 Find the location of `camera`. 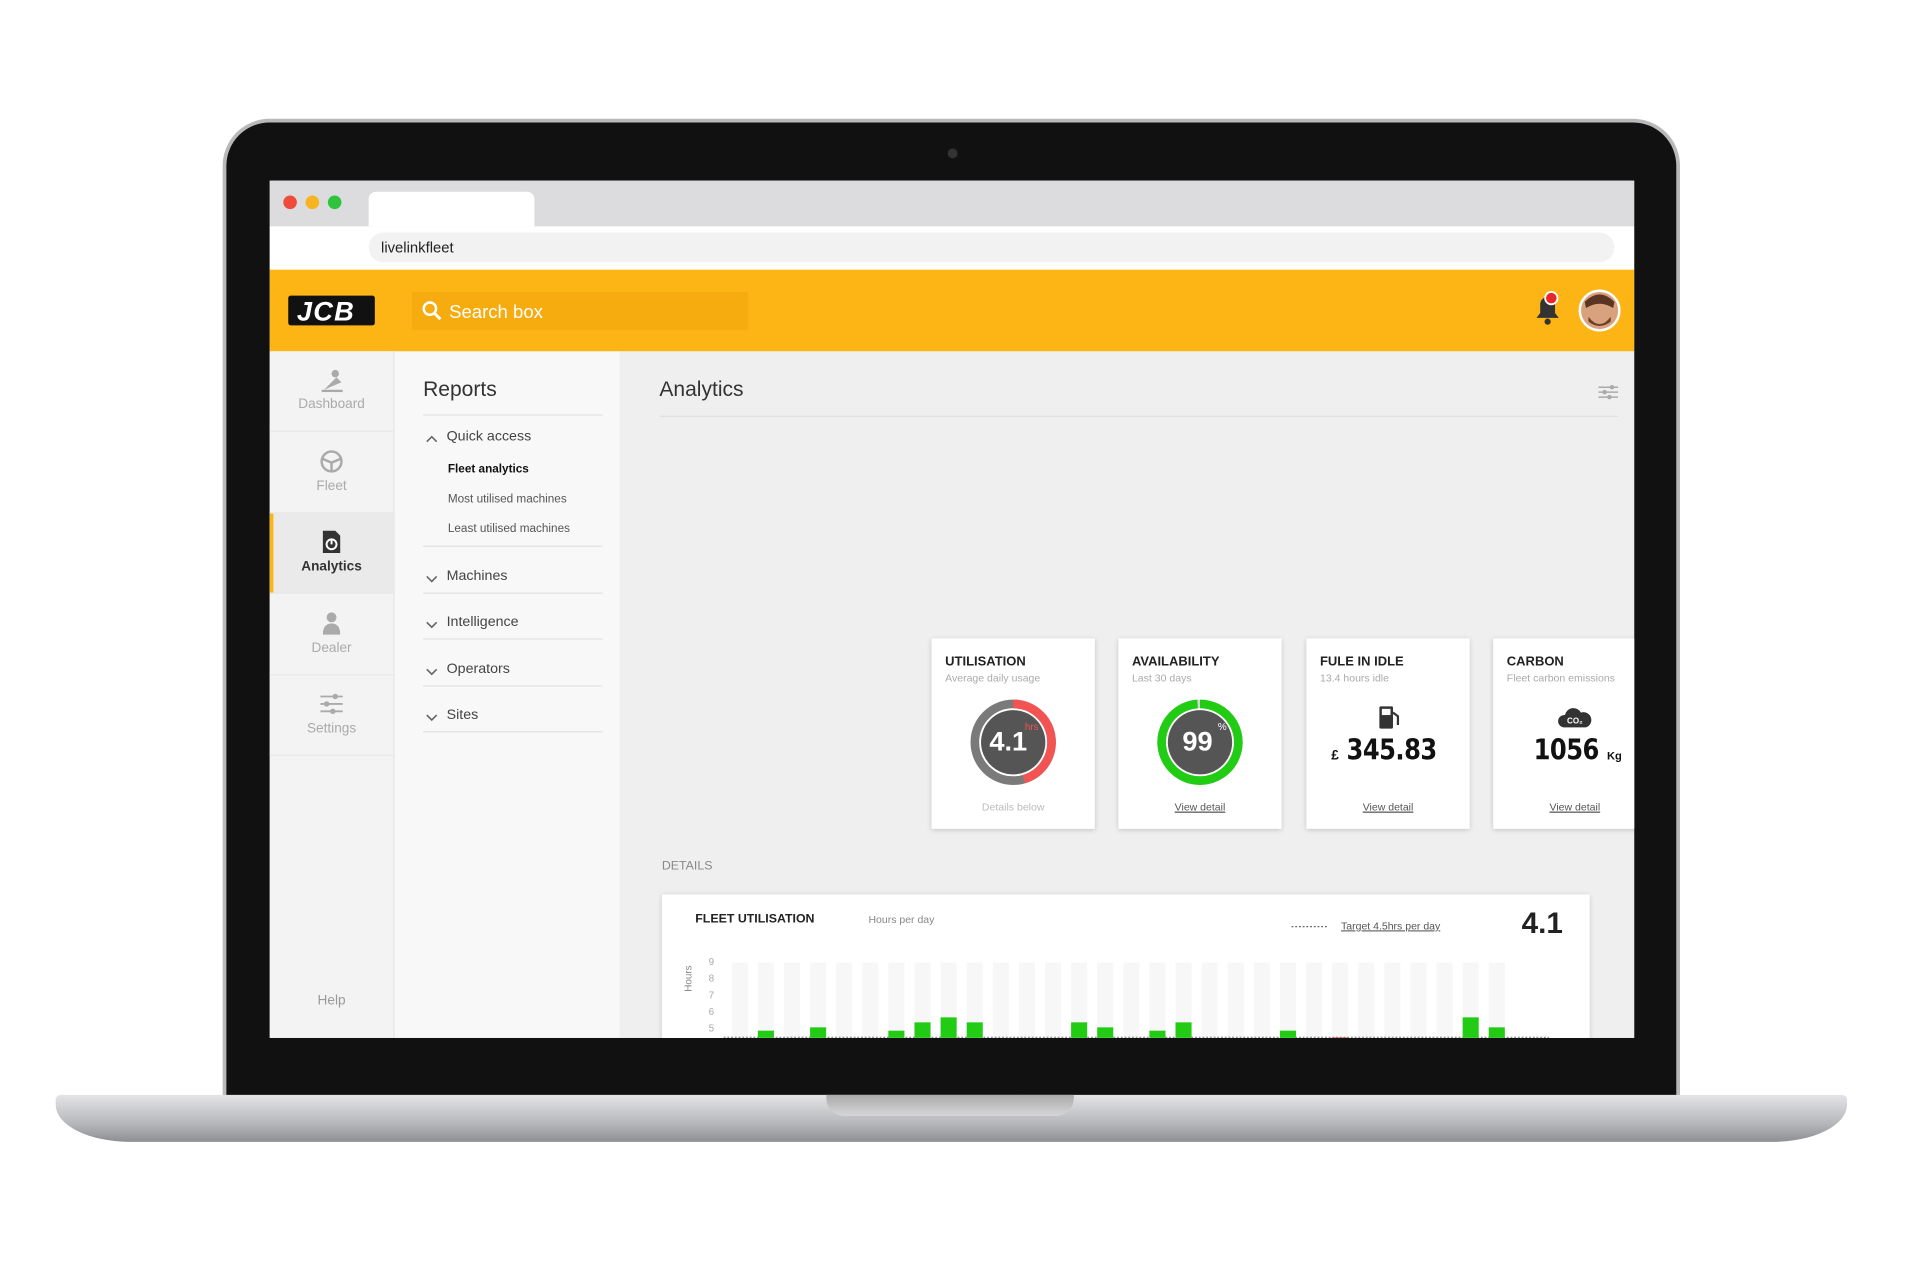

camera is located at coordinates (952, 153).